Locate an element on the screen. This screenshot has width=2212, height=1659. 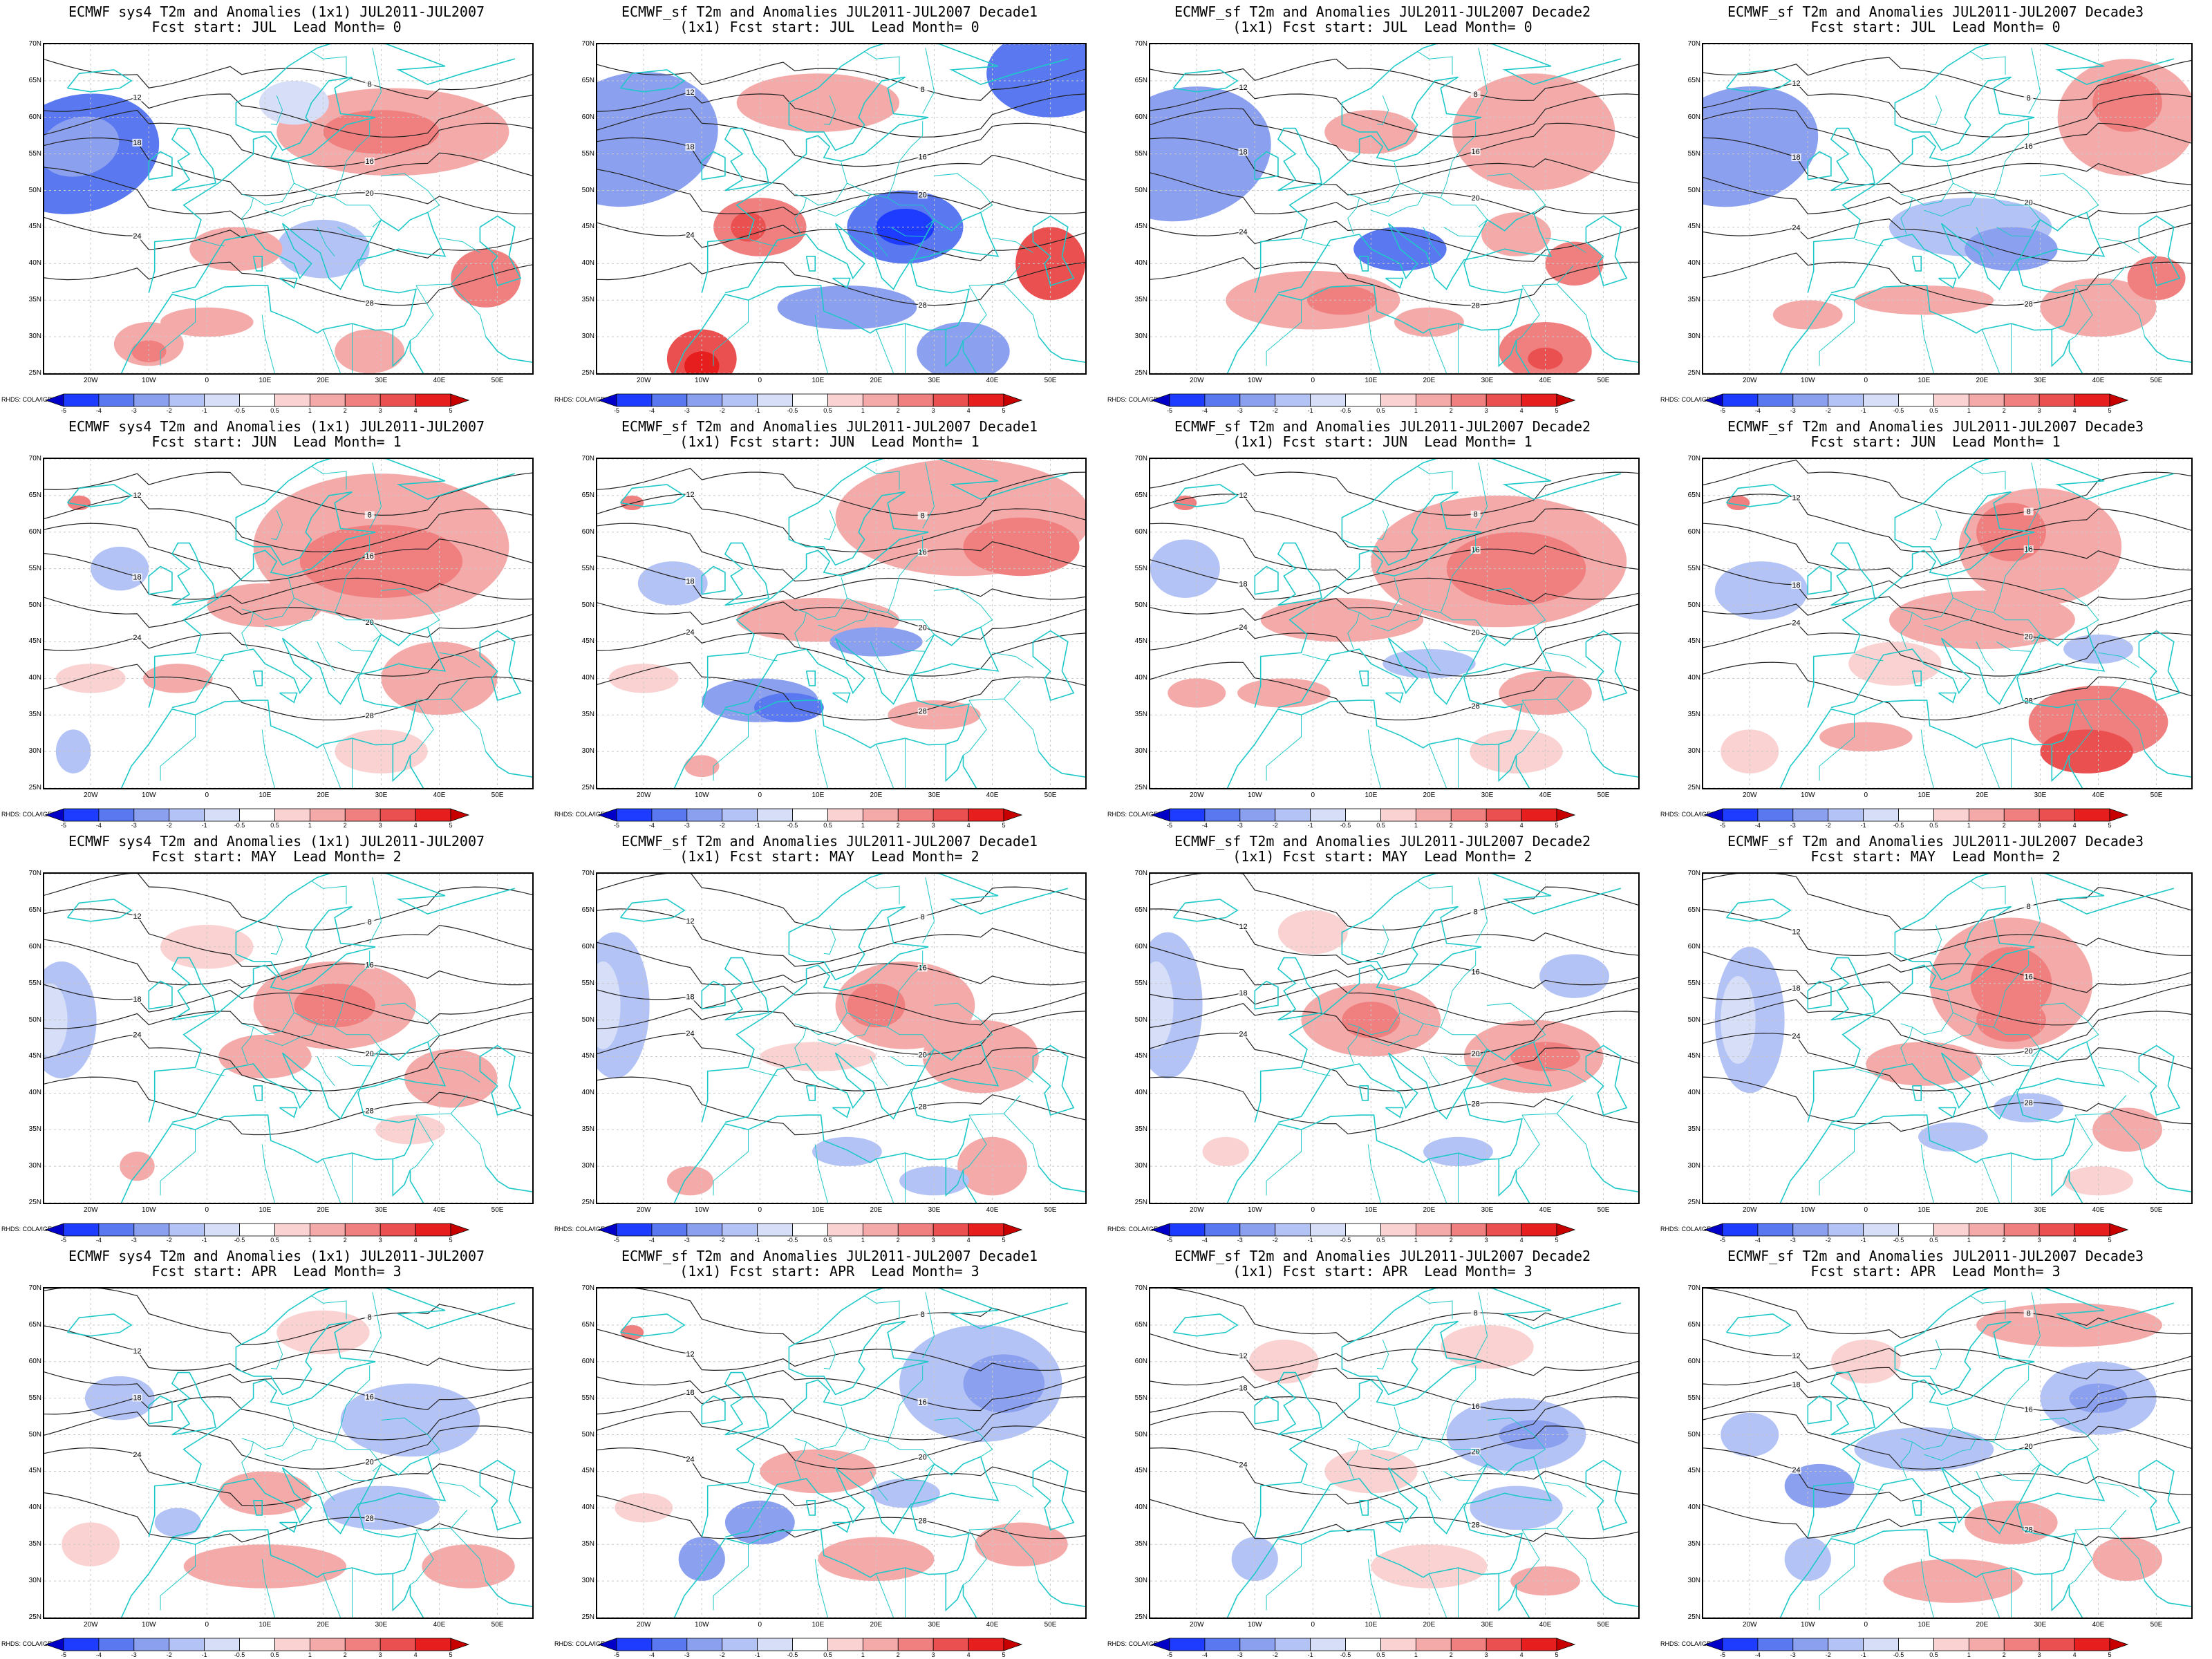
lon-tick-label: 30E is located at coordinates (2041, 380).